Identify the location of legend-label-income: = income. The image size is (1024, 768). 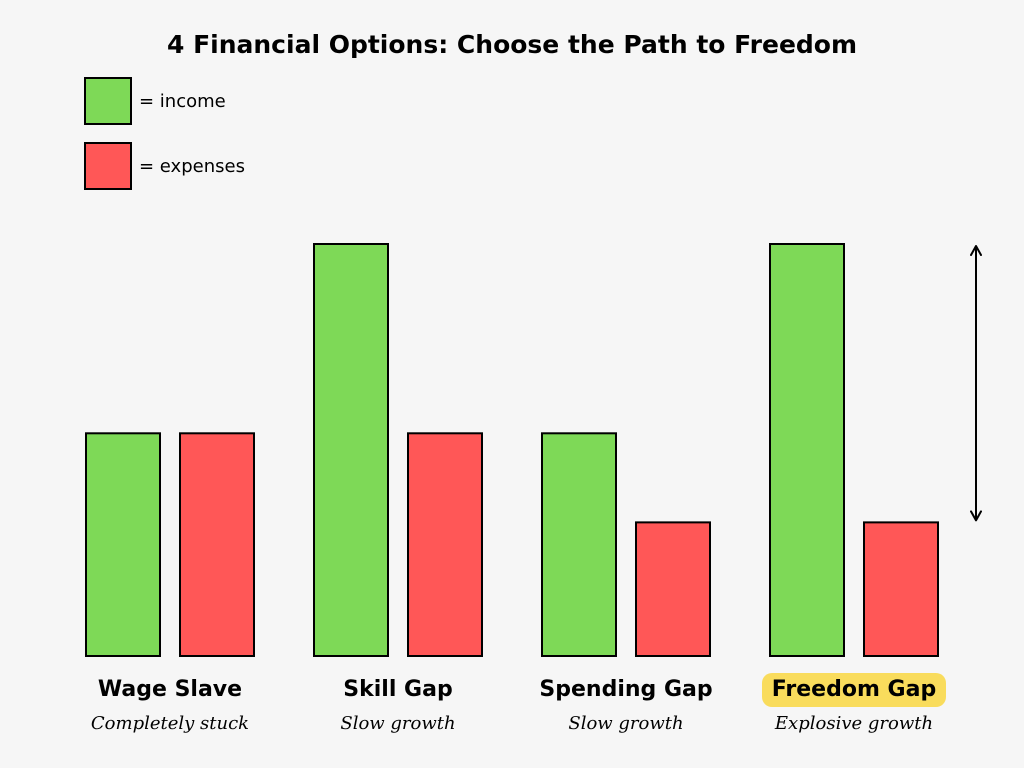
(182, 101).